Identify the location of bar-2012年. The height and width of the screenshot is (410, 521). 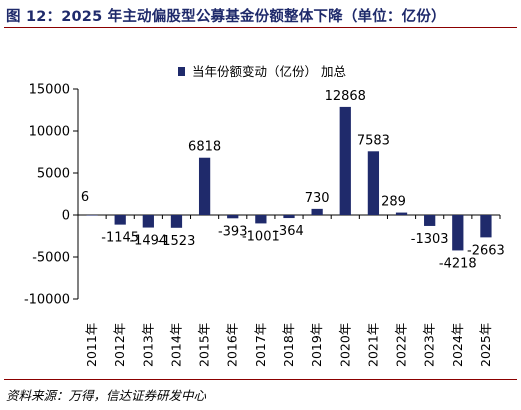
(120, 220).